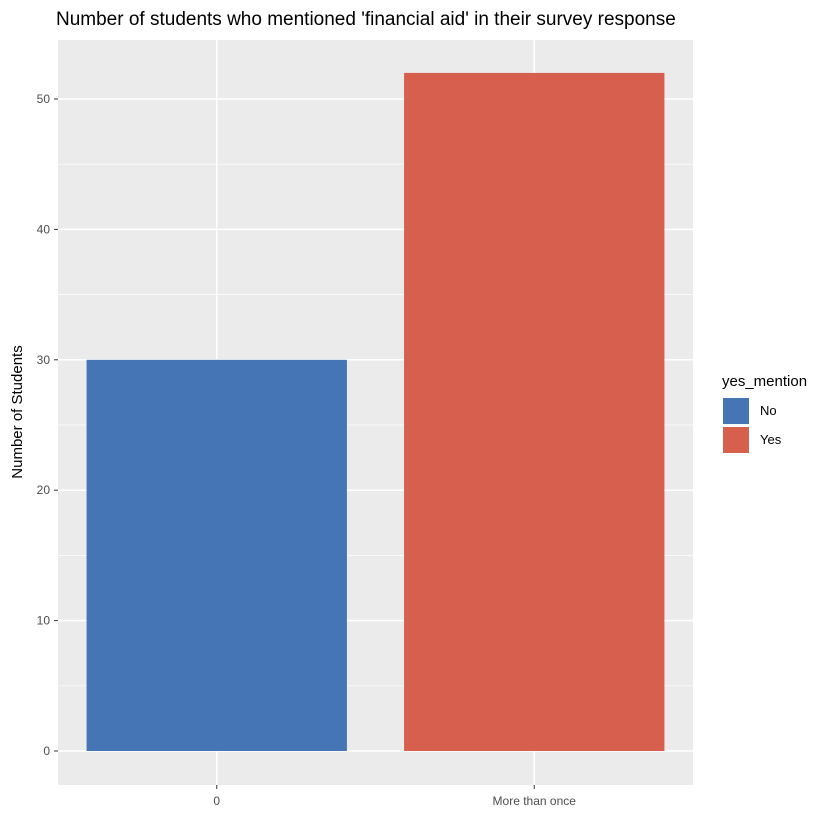  Describe the element at coordinates (44, 490) in the screenshot. I see `y-tick-label: 20` at that location.